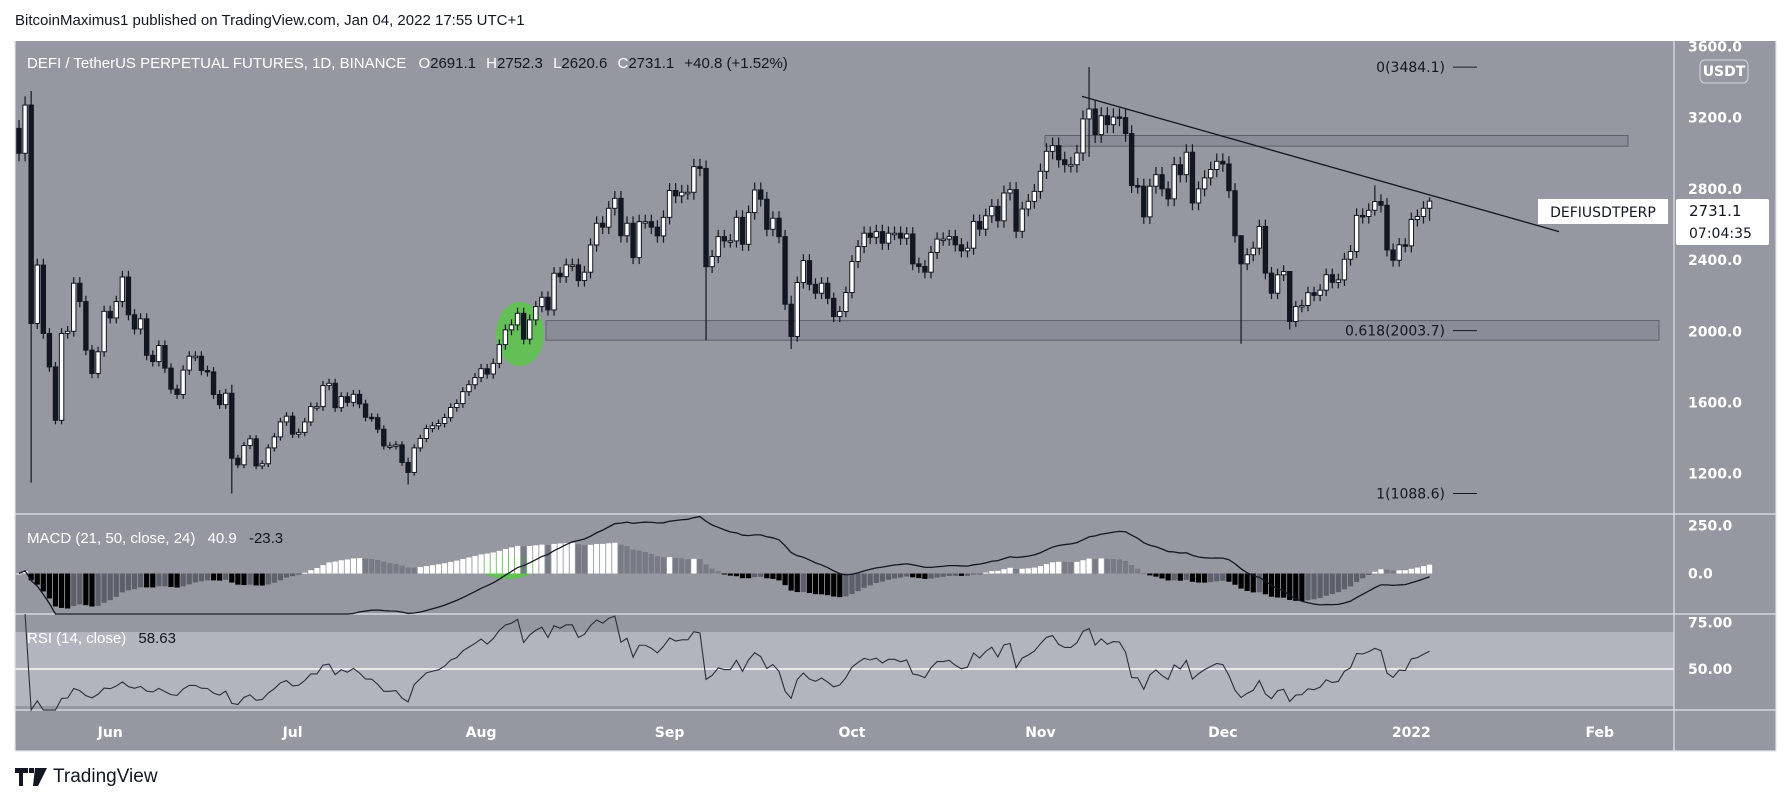  Describe the element at coordinates (844, 730) in the screenshot. I see `time-axis` at that location.